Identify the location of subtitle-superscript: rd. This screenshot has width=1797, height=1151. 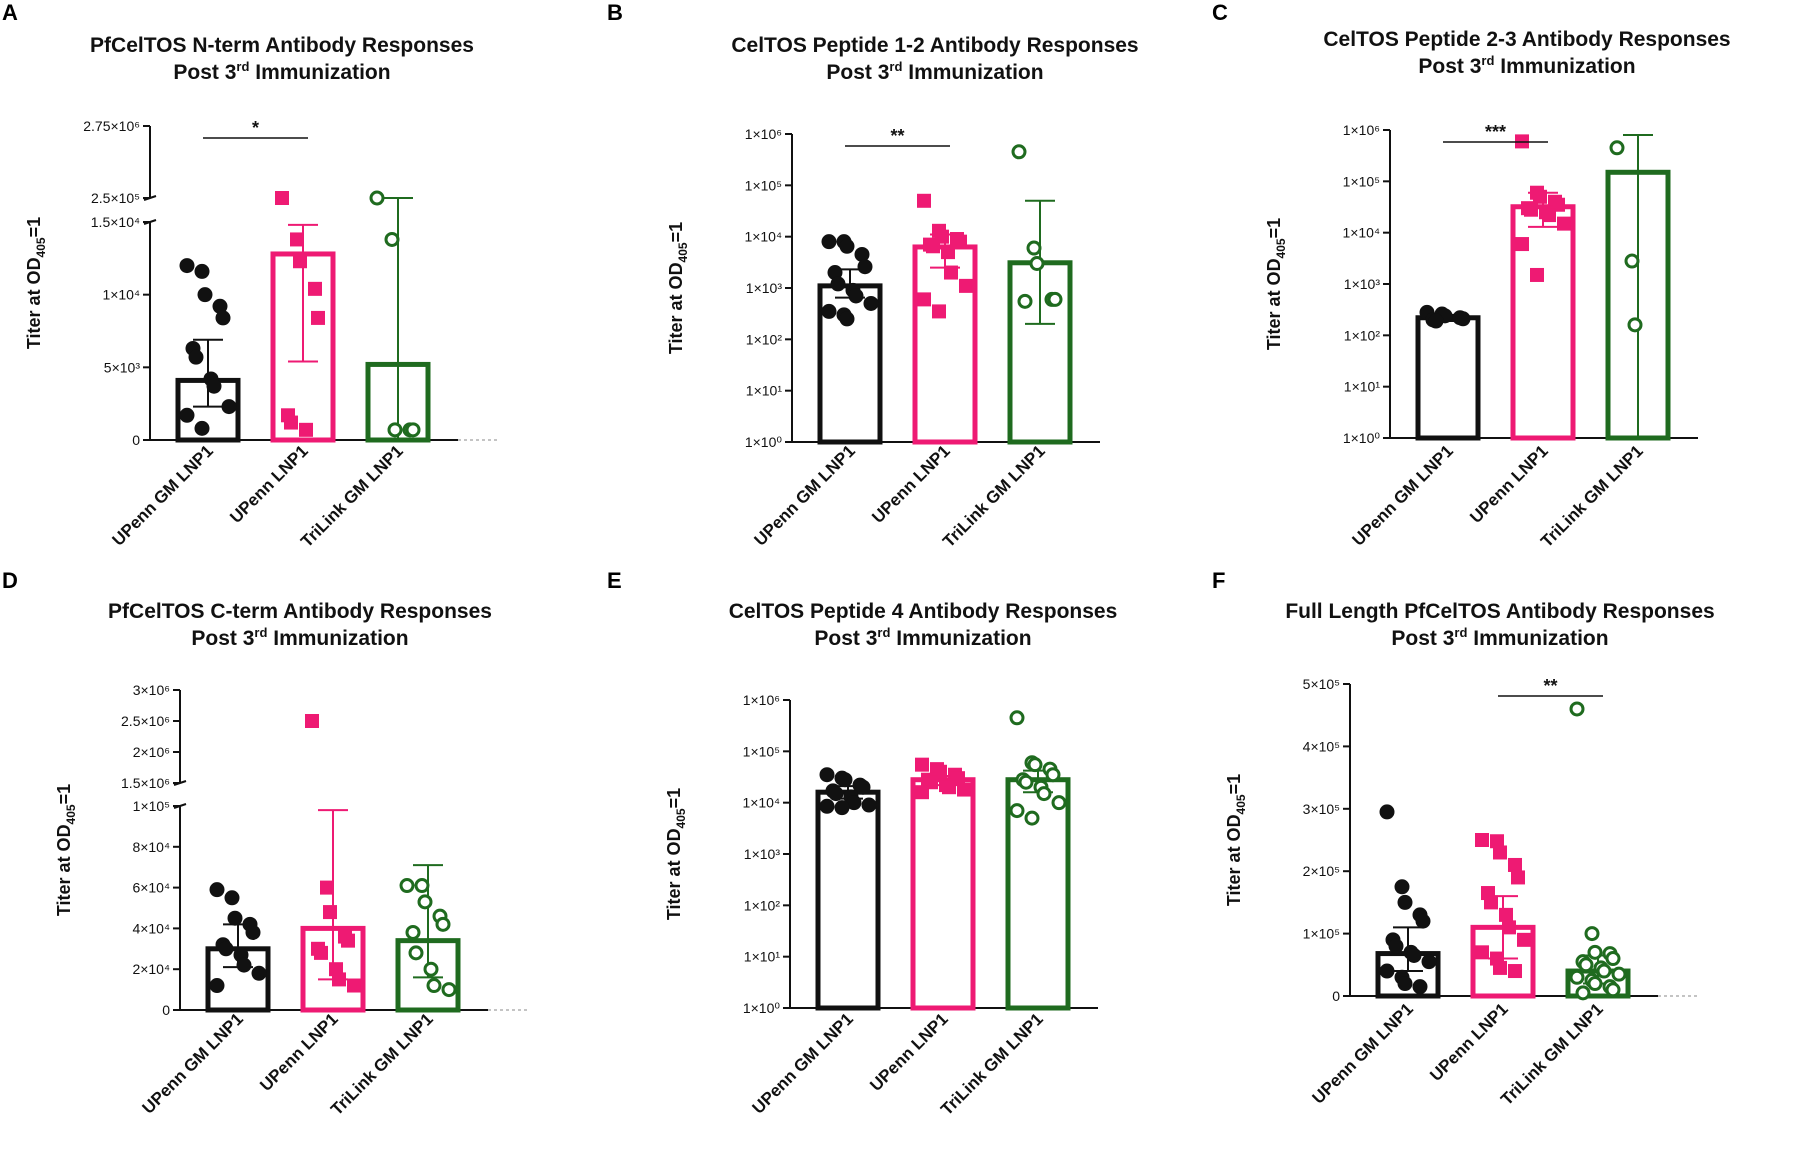
(242, 66).